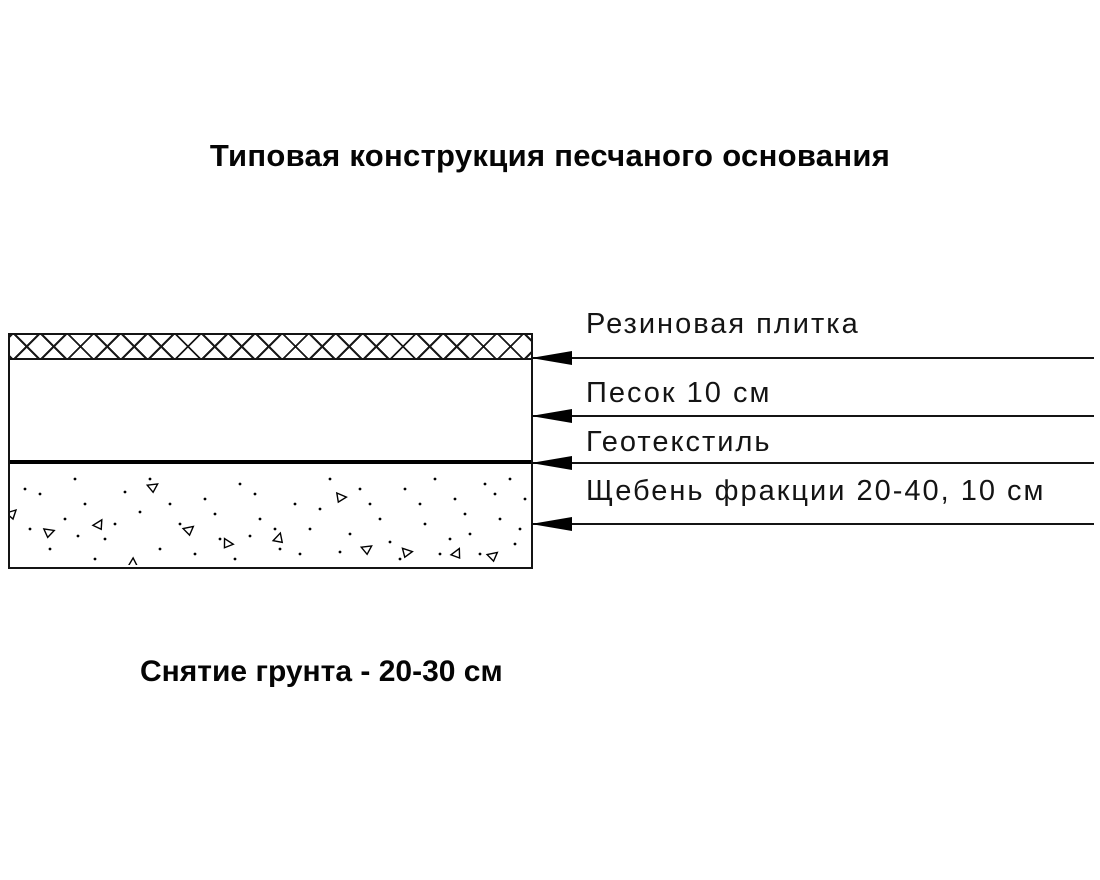  I want to click on callout-label-sand: Песок 10 см, so click(679, 393).